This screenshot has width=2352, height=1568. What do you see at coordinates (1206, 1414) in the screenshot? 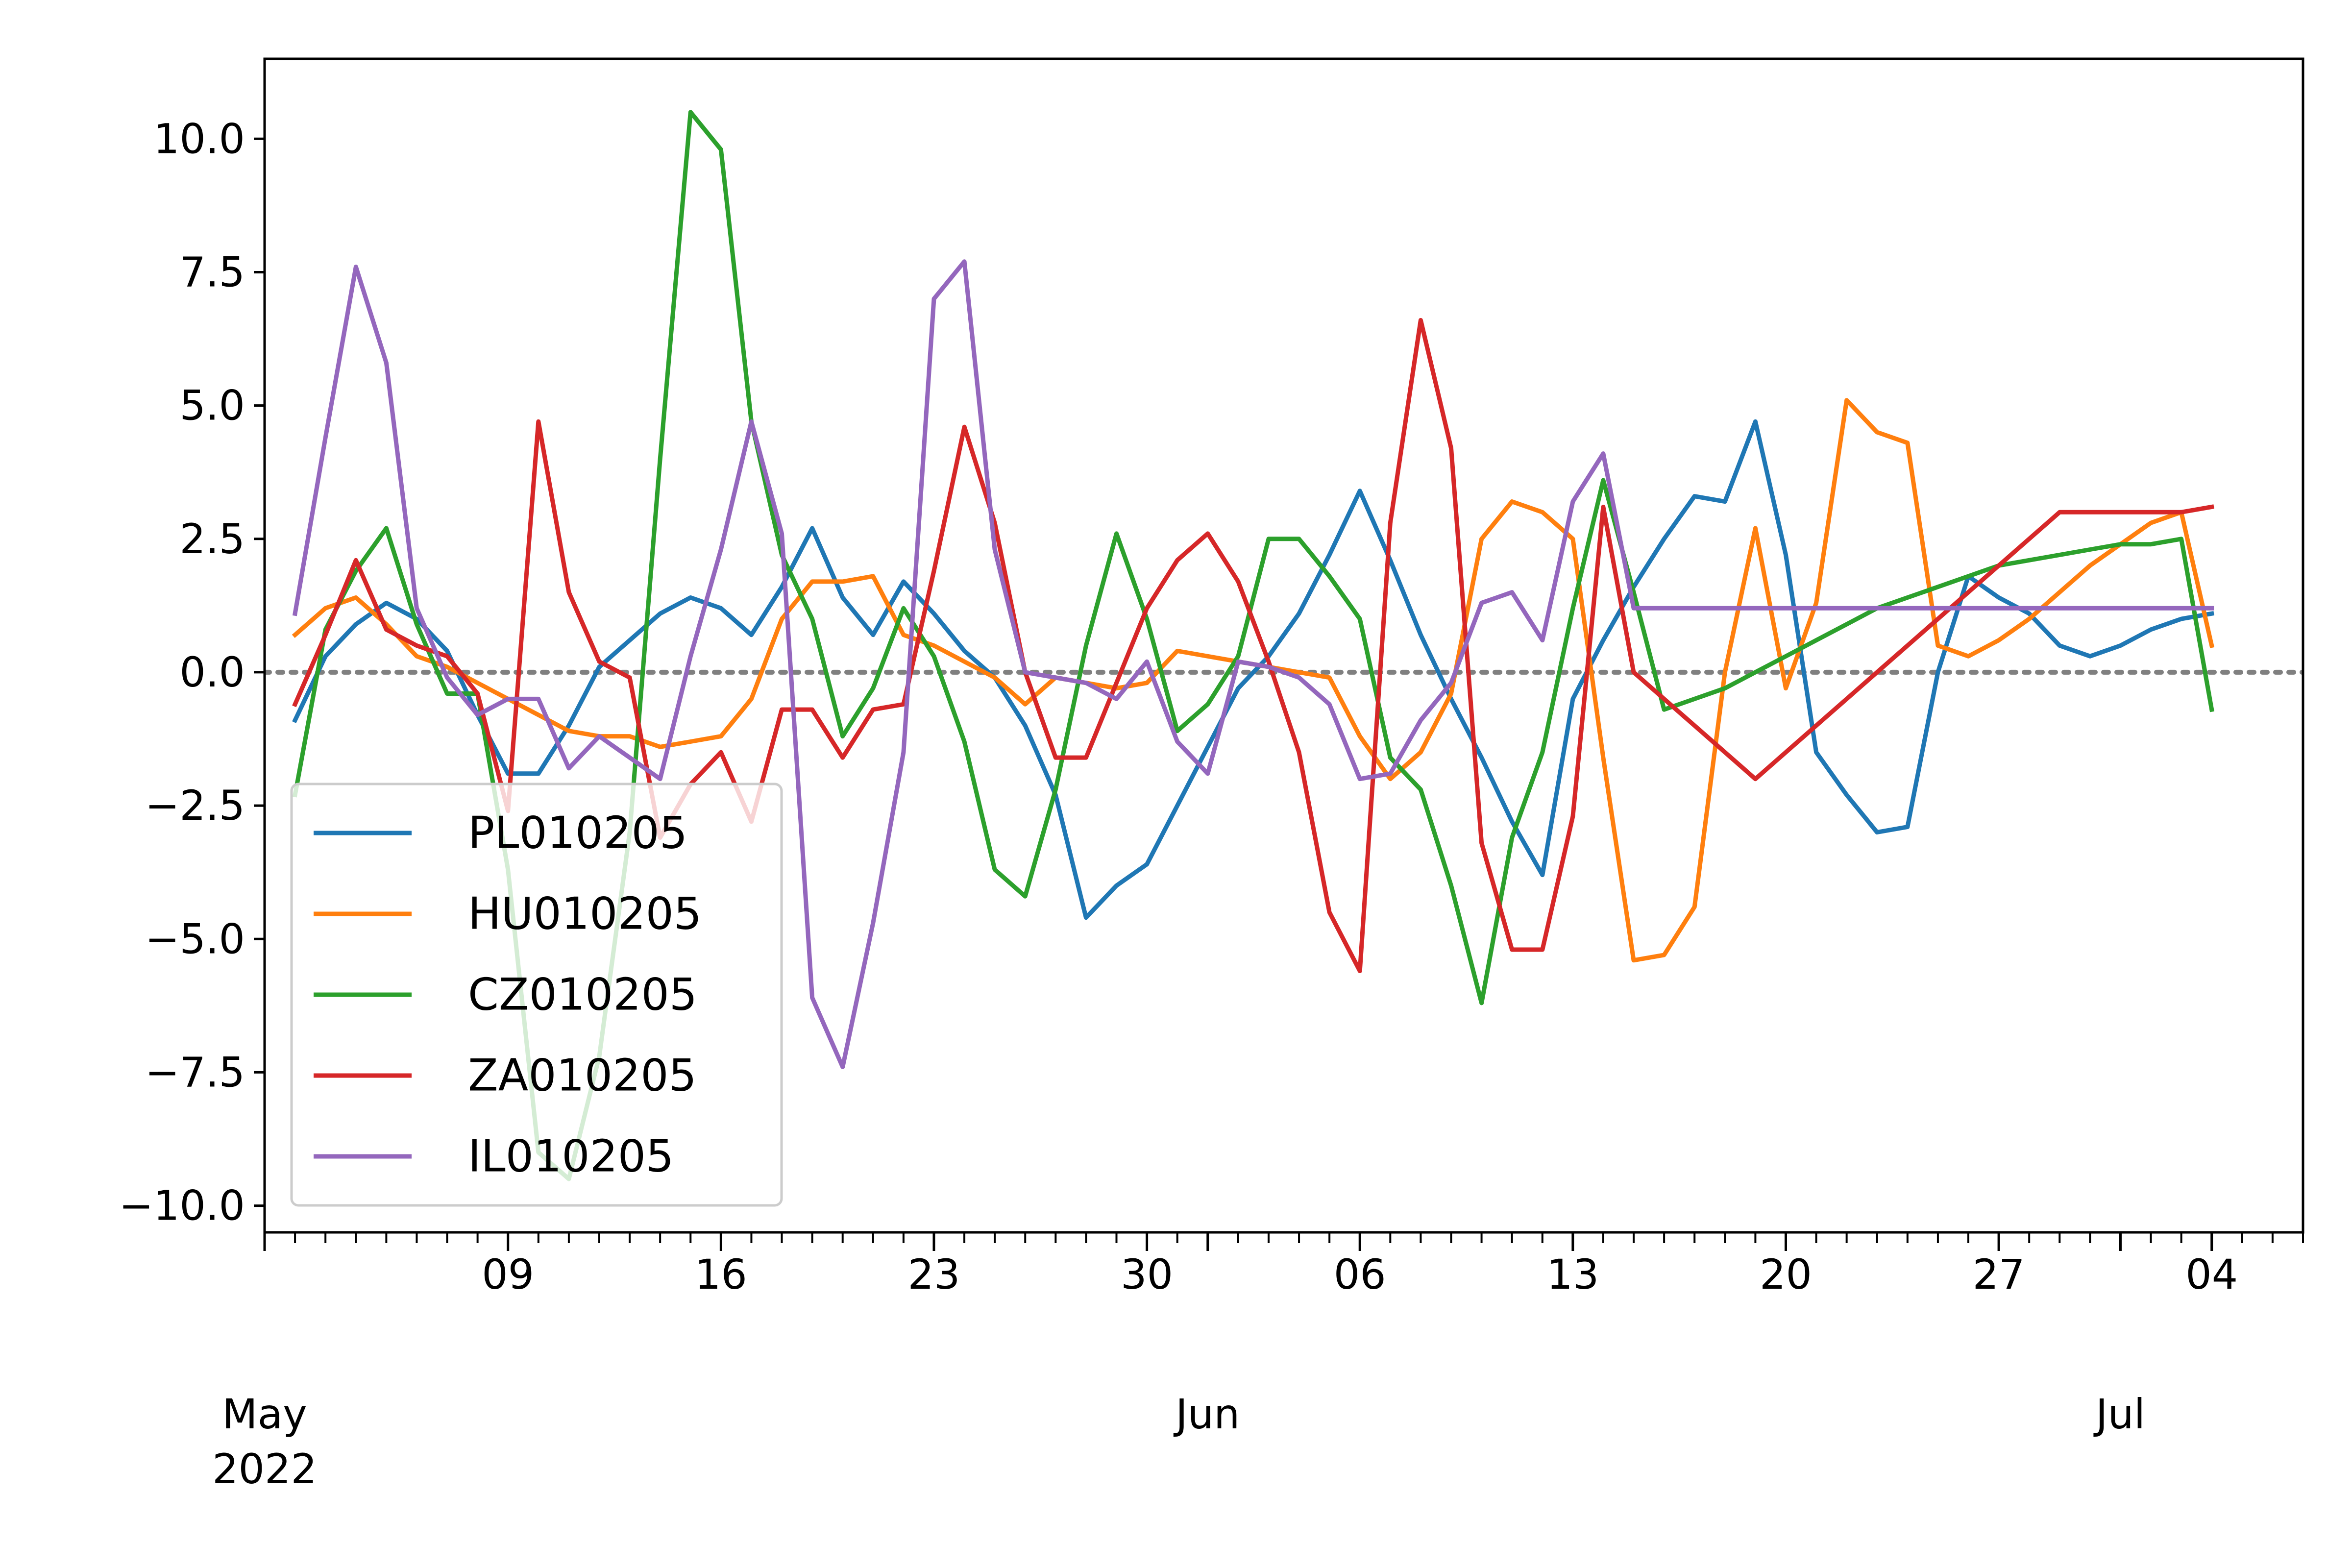
I see `x-month-label: Jun` at bounding box center [1206, 1414].